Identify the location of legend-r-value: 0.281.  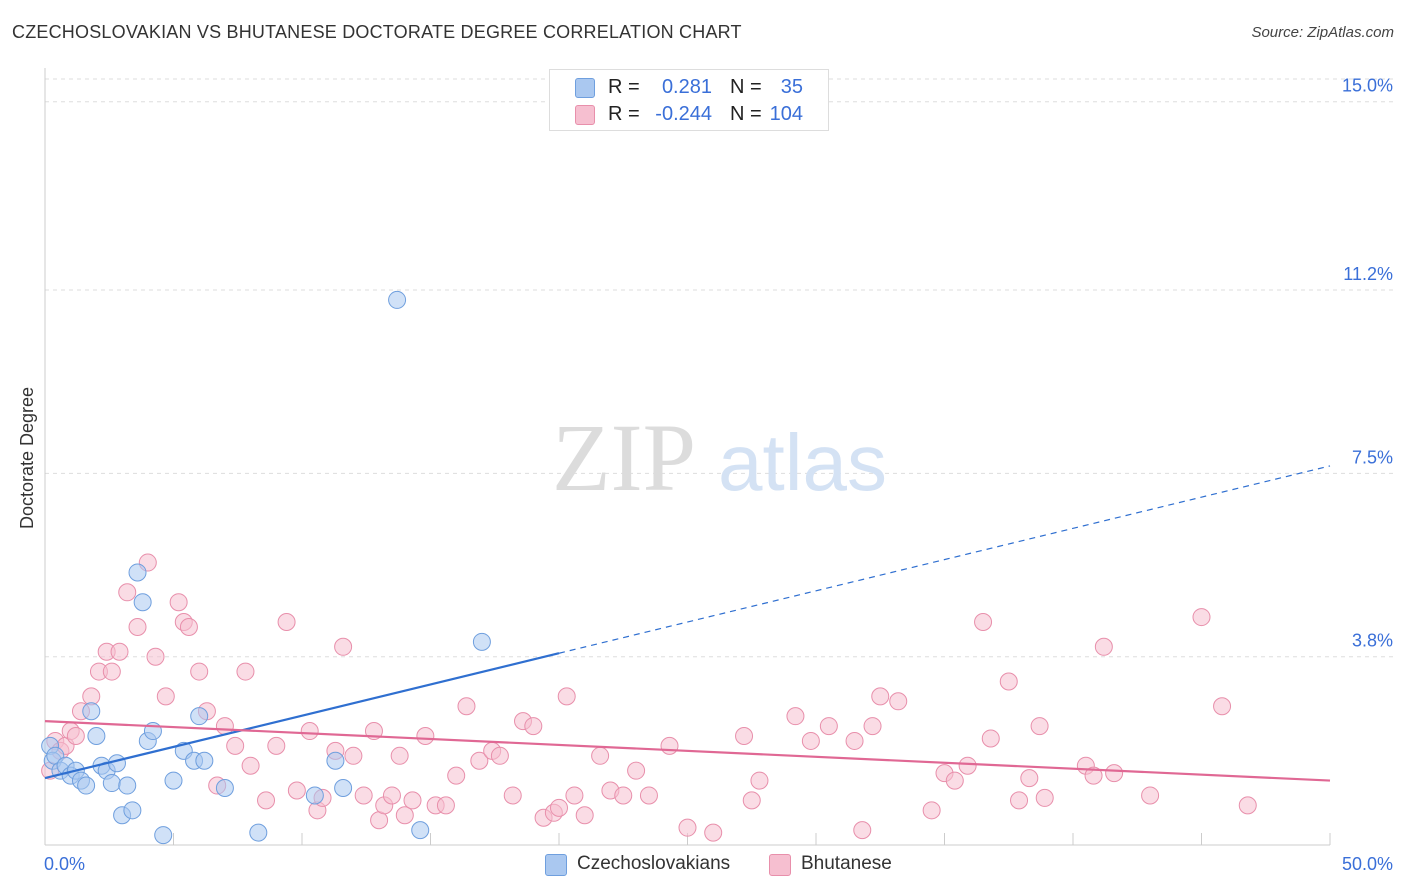
(686, 87).